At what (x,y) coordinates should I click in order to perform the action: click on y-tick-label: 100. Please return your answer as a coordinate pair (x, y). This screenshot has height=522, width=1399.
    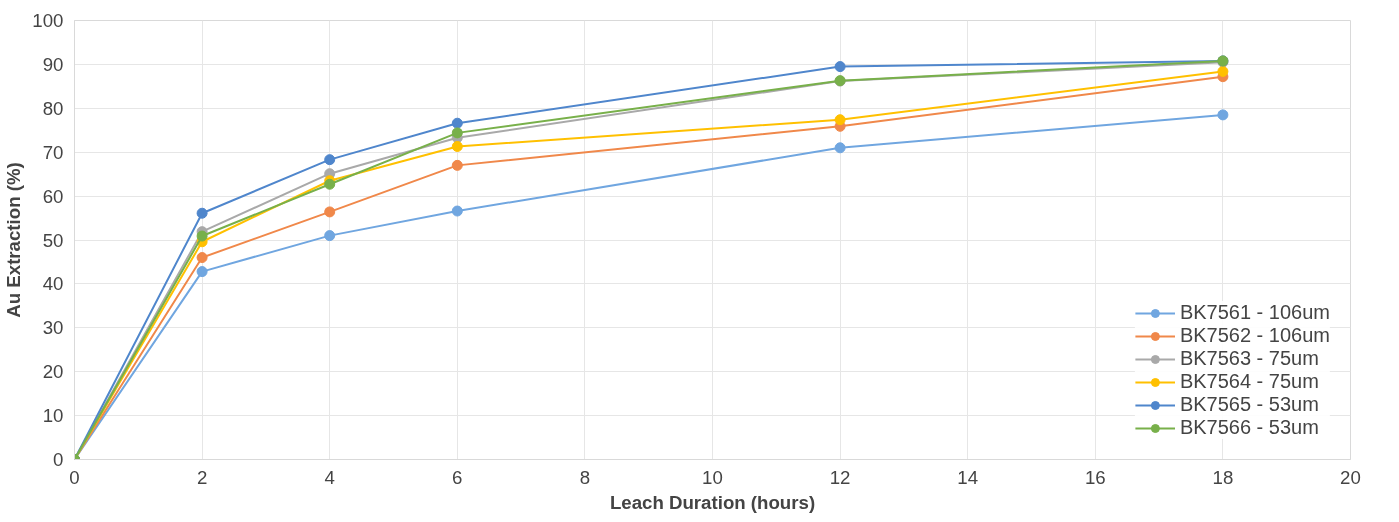
    Looking at the image, I should click on (48, 20).